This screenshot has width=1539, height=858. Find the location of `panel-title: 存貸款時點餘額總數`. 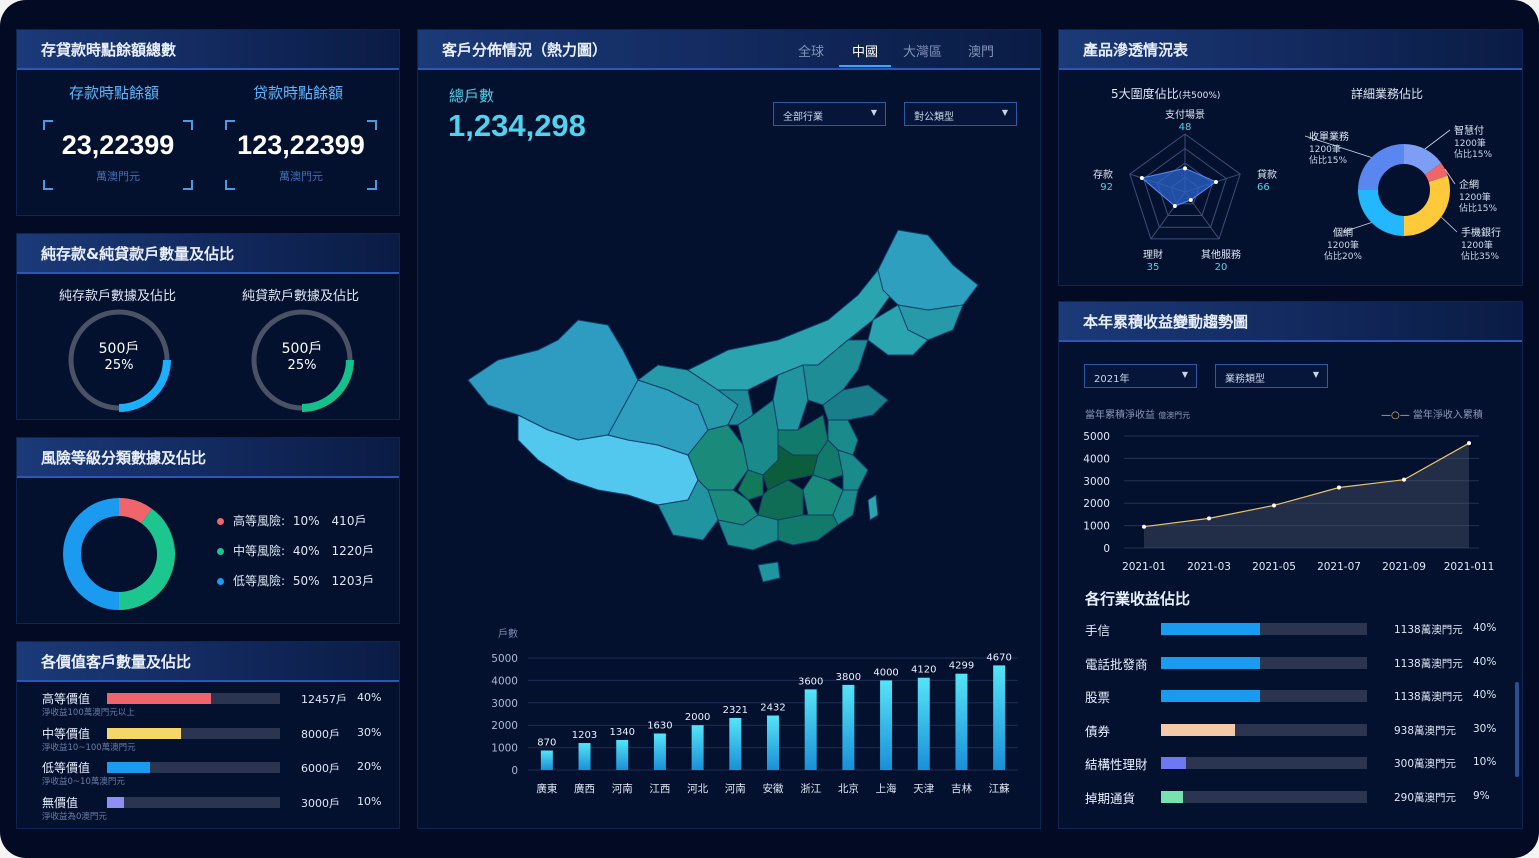

panel-title: 存貸款時點餘額總數 is located at coordinates (109, 50).